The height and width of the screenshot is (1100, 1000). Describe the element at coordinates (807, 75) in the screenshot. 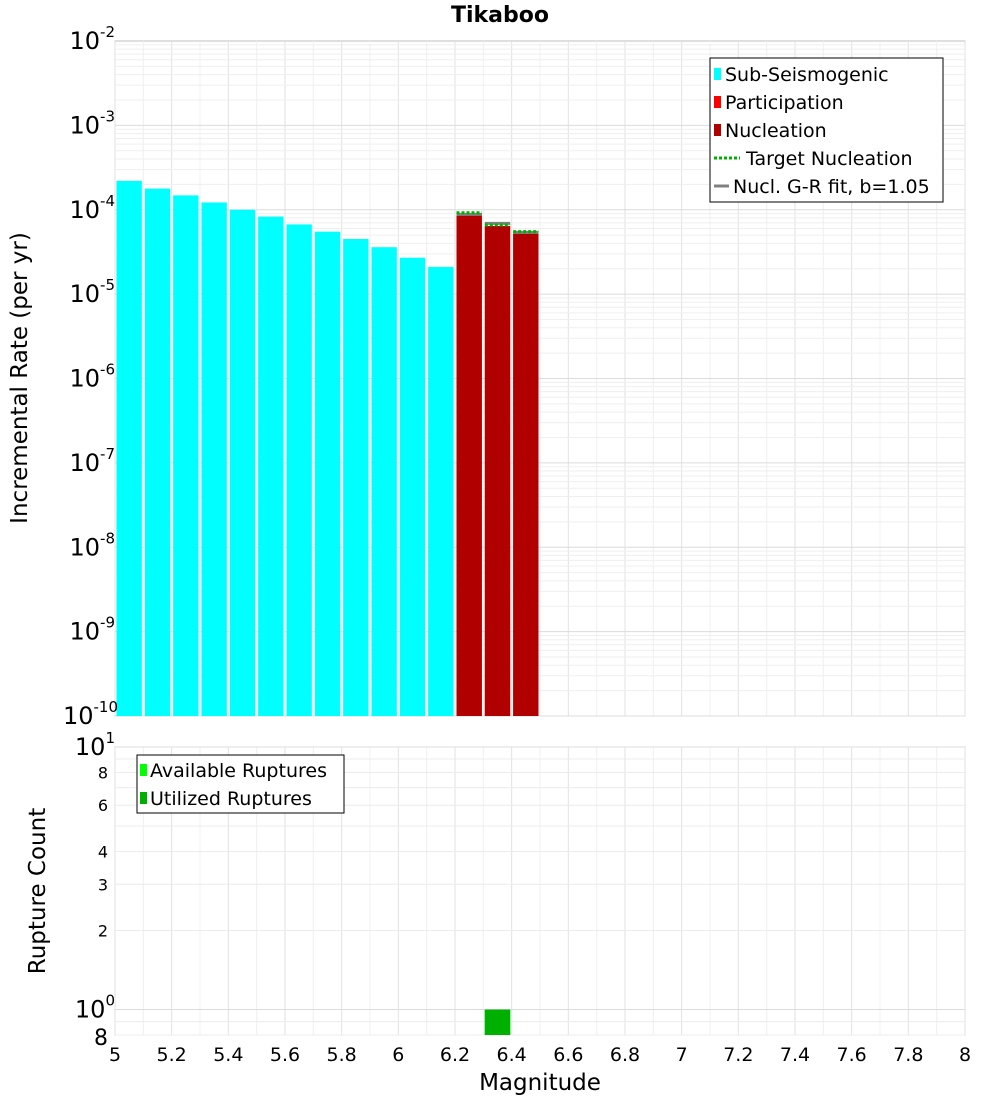

I see `legend-label: Sub-Seismogenic` at that location.